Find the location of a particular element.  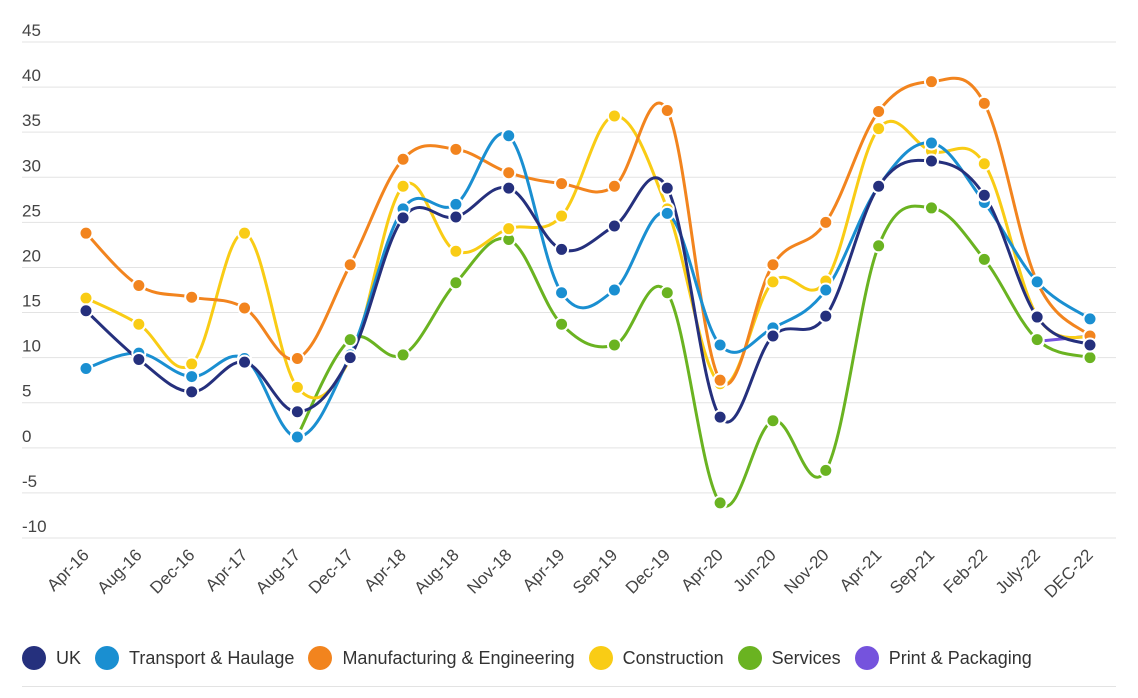

x-tick-label: Apr-16 is located at coordinates (68, 570).